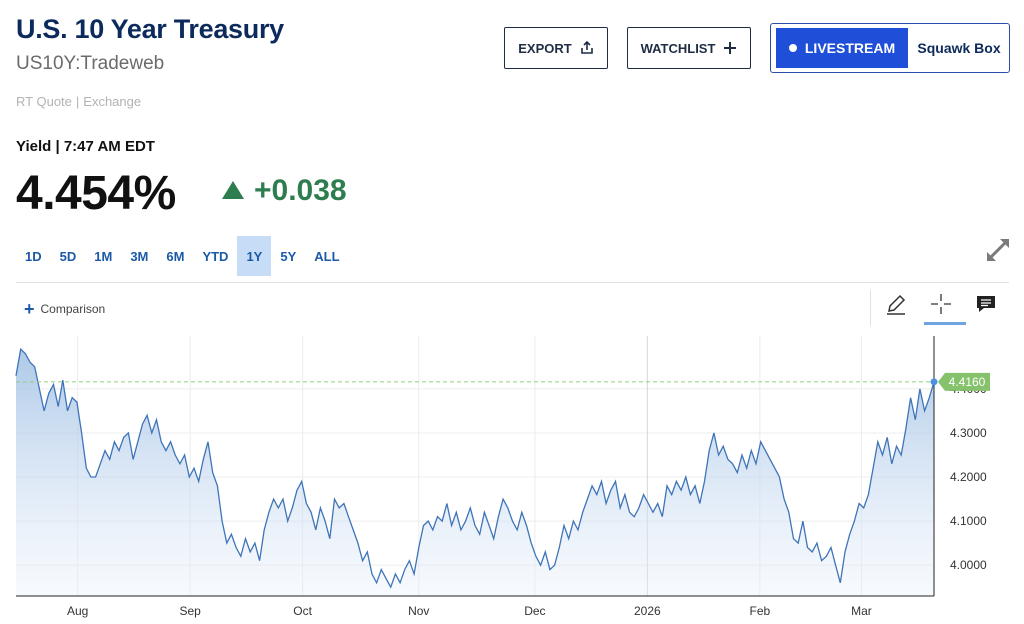  Describe the element at coordinates (175, 256) in the screenshot. I see `range-6m: 6M` at that location.